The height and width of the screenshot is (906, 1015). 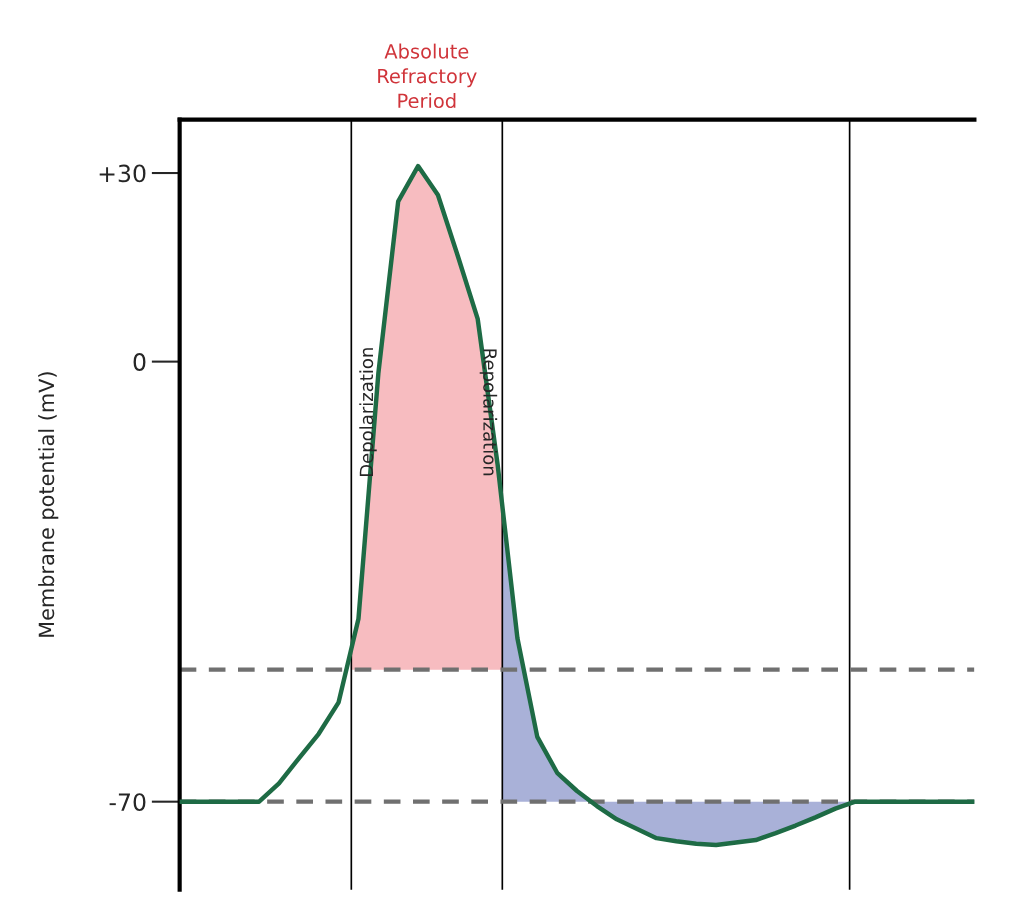 What do you see at coordinates (488, 412) in the screenshot?
I see `annotation: Repolarization` at bounding box center [488, 412].